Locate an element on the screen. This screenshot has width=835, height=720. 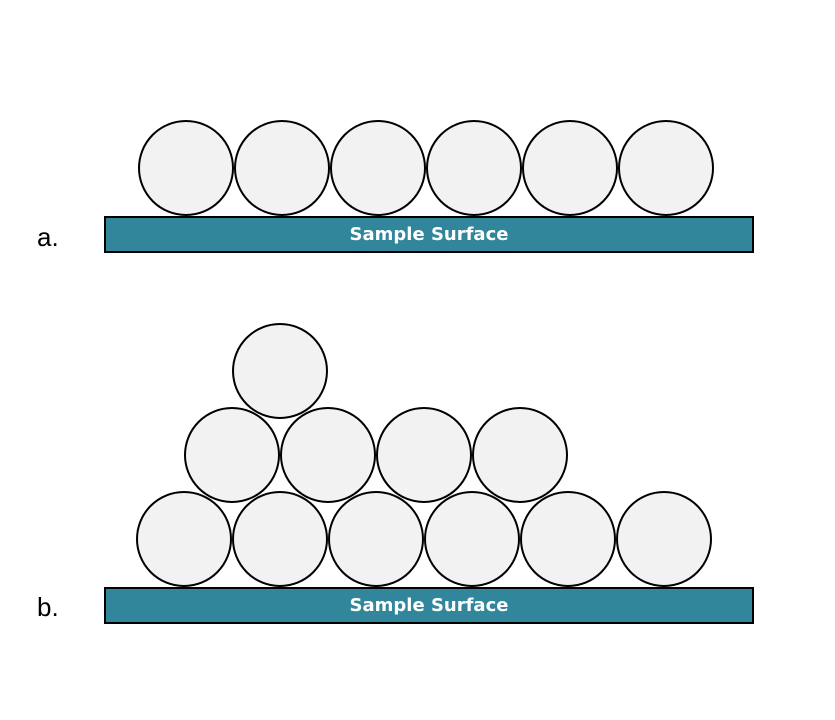
panel-b-label: b. is located at coordinates (48, 607).